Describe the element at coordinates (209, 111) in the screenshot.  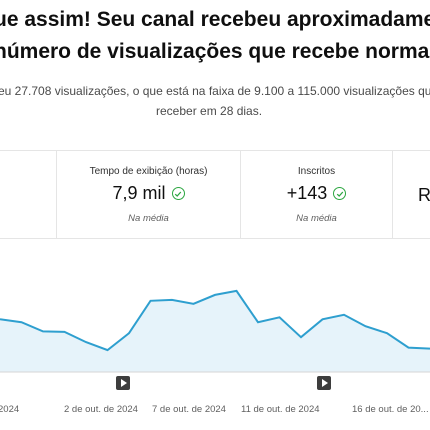
I see `summary-line-2: receber em 28 dias.` at that location.